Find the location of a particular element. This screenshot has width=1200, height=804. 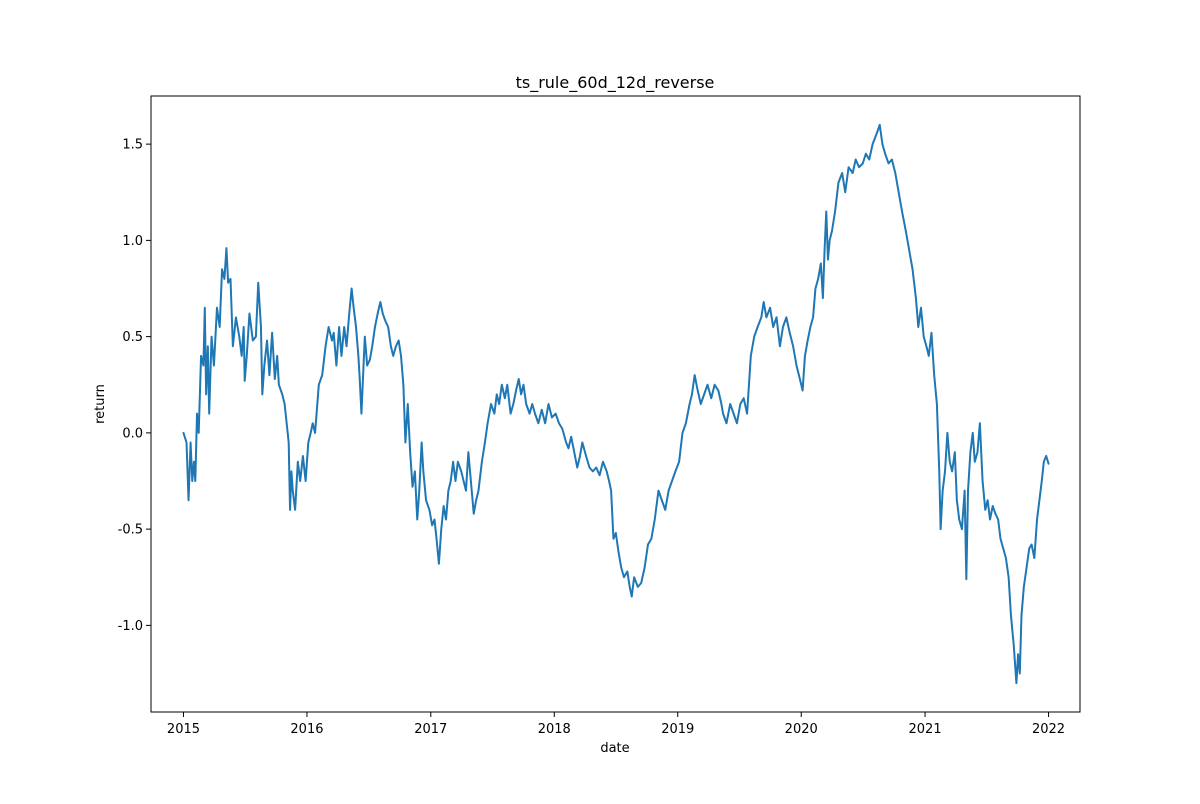

y-tick-label: 0.5 is located at coordinates (132, 337).